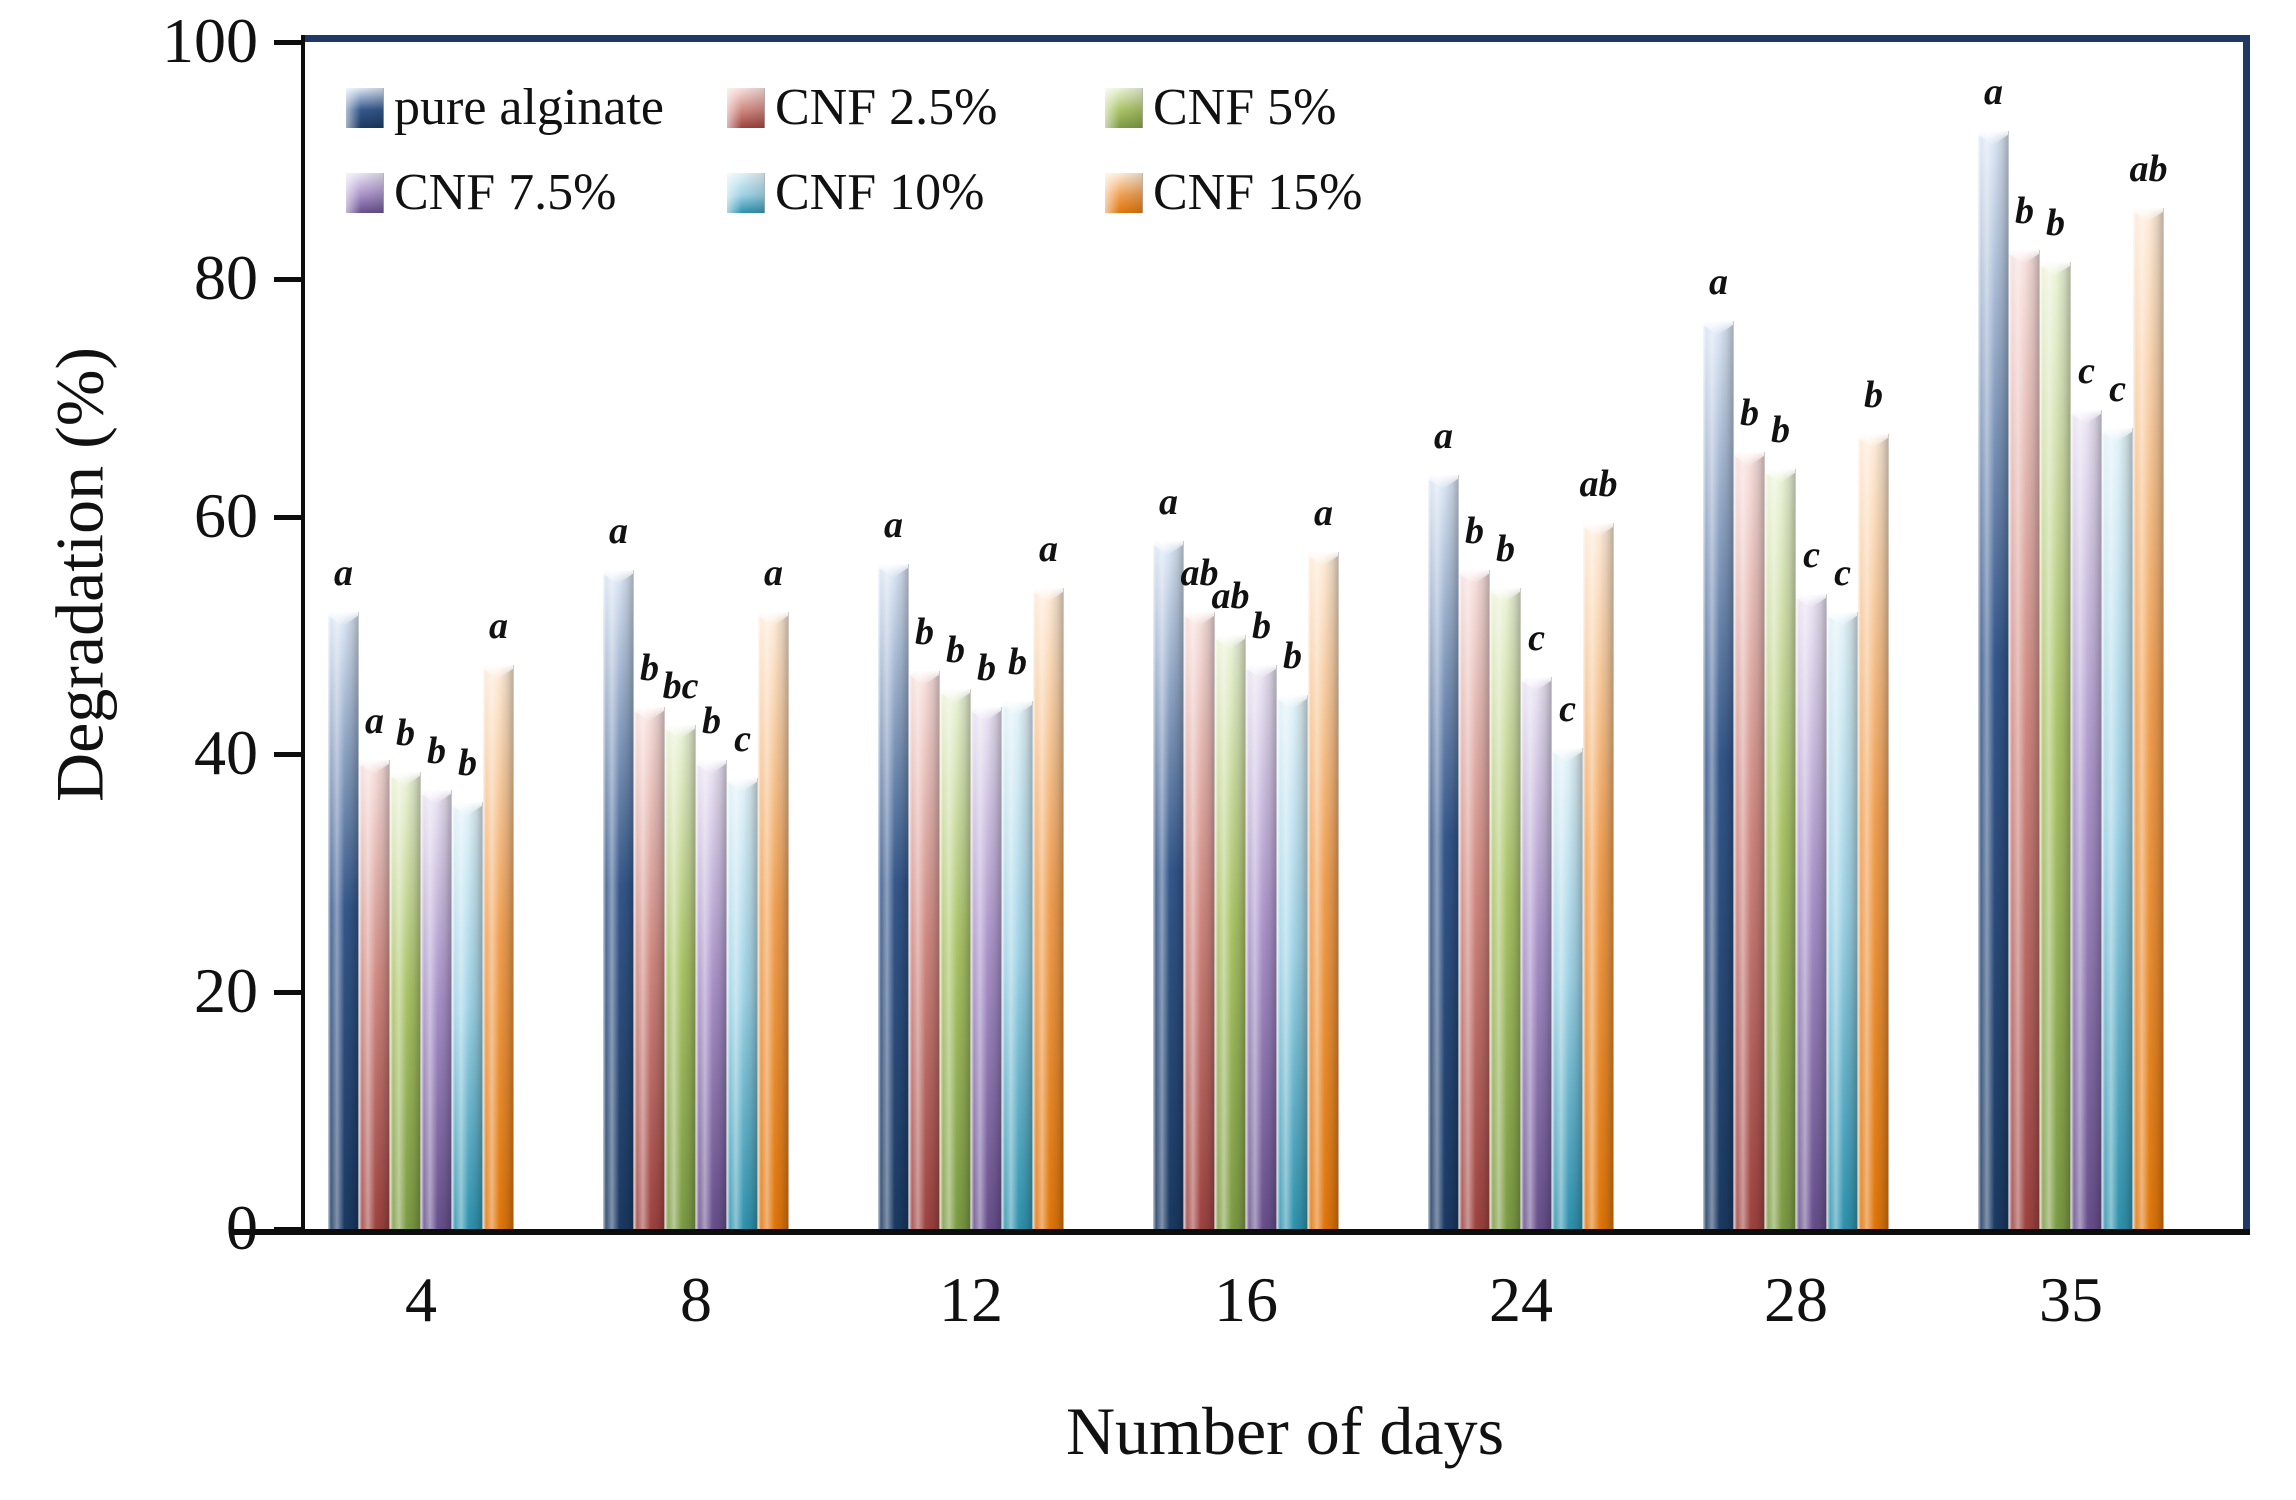  What do you see at coordinates (971, 1299) in the screenshot?
I see `x-tick-label: 12` at bounding box center [971, 1299].